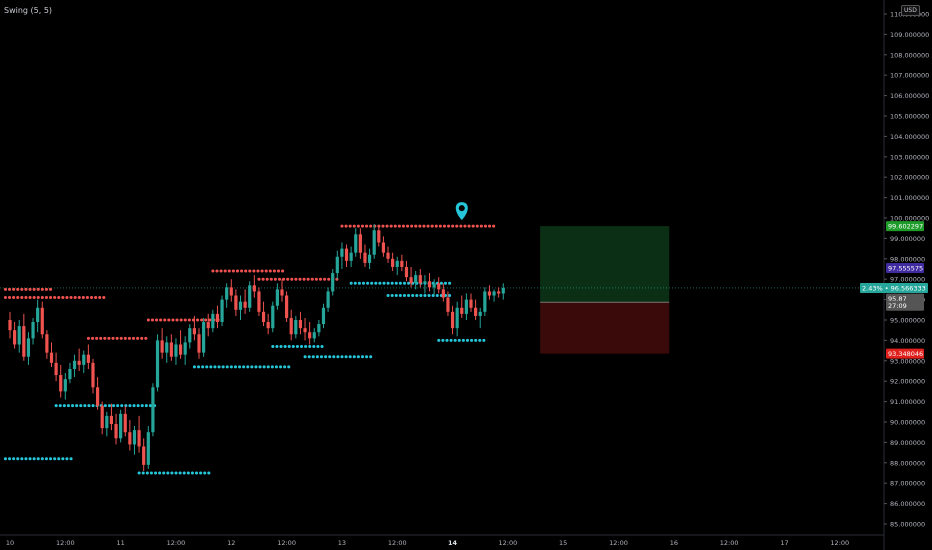 The width and height of the screenshot is (932, 550). What do you see at coordinates (909, 96) in the screenshot?
I see `price-tick-label: 106.000000` at bounding box center [909, 96].